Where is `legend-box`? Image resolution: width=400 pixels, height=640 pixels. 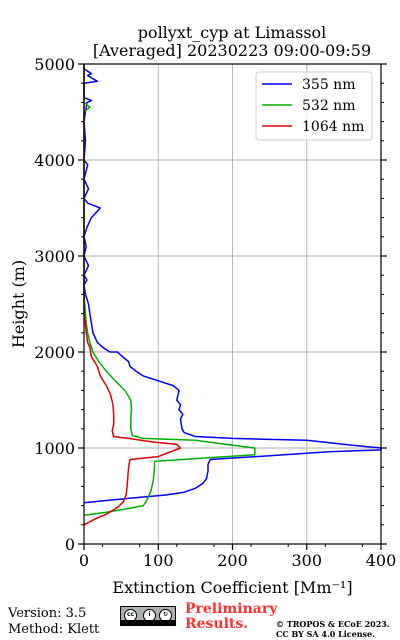 legend-box is located at coordinates (314, 106).